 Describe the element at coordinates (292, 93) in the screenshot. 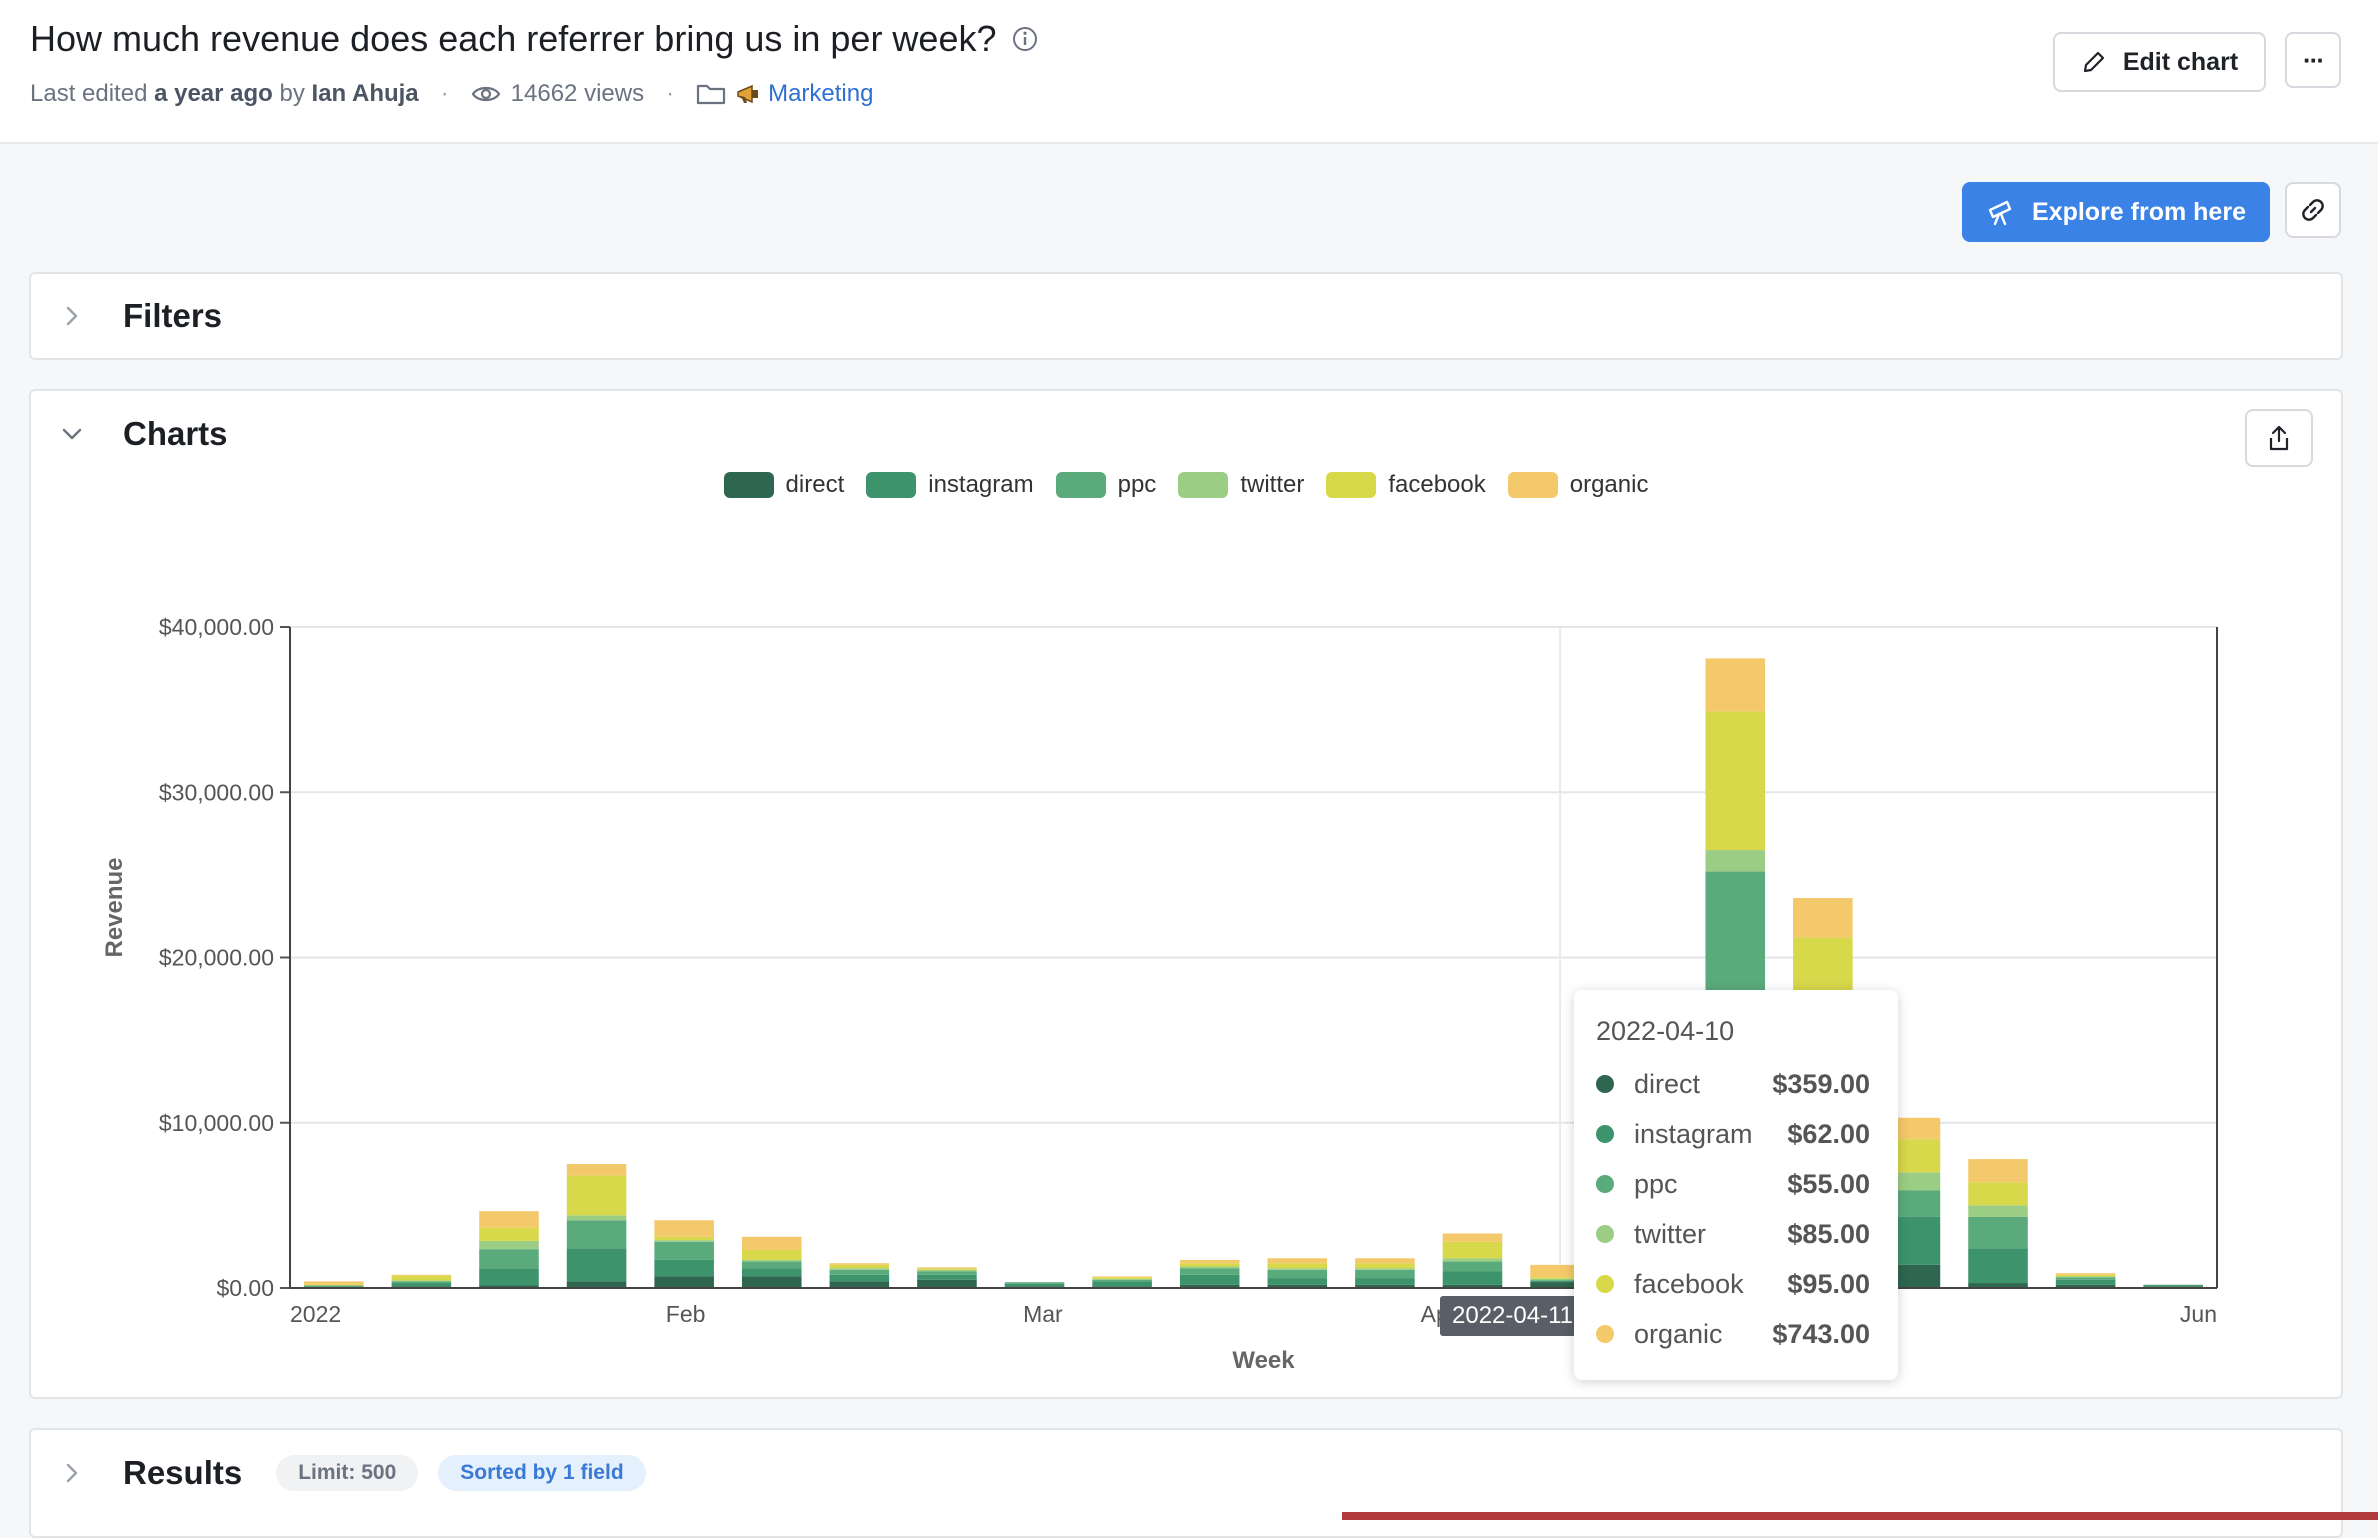

I see `meta-by: by` at that location.